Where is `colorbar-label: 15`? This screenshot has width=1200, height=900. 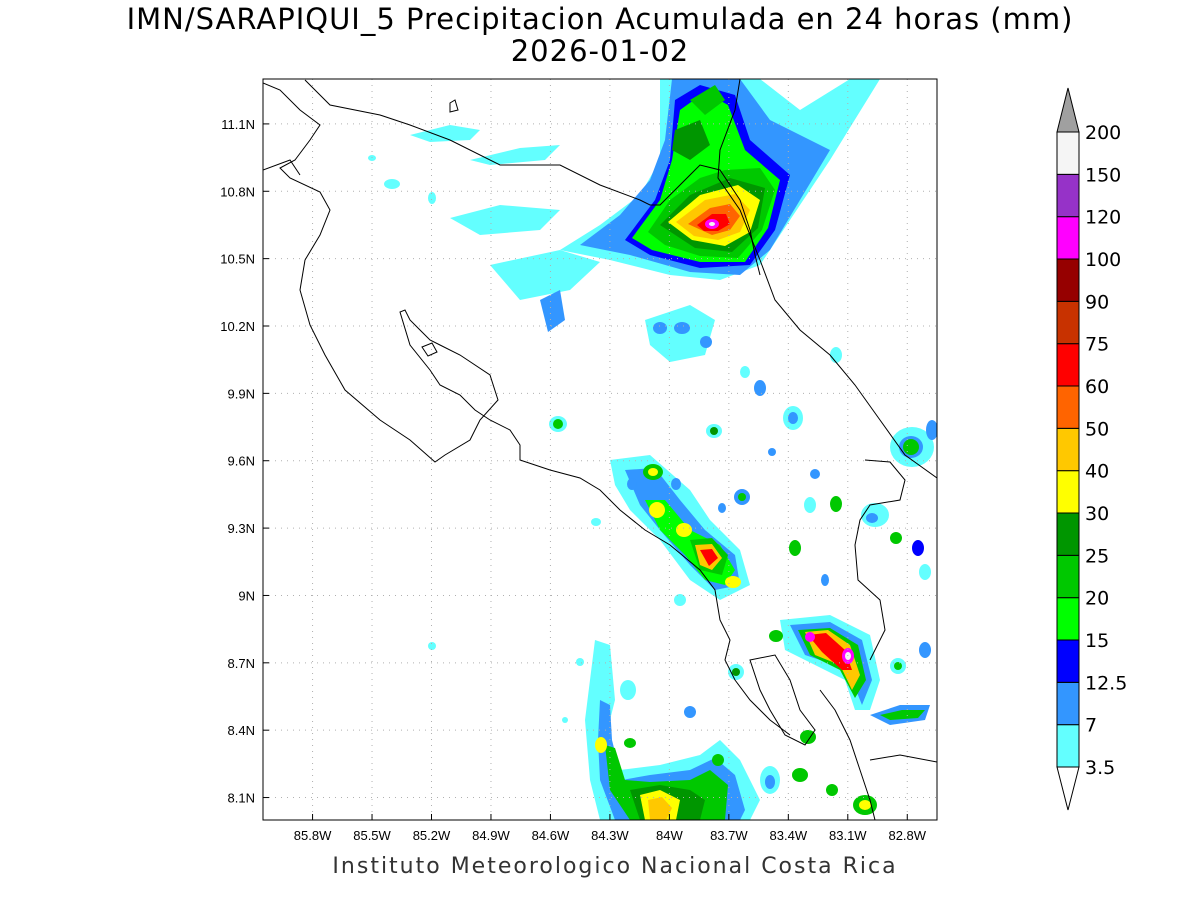 colorbar-label: 15 is located at coordinates (1097, 641).